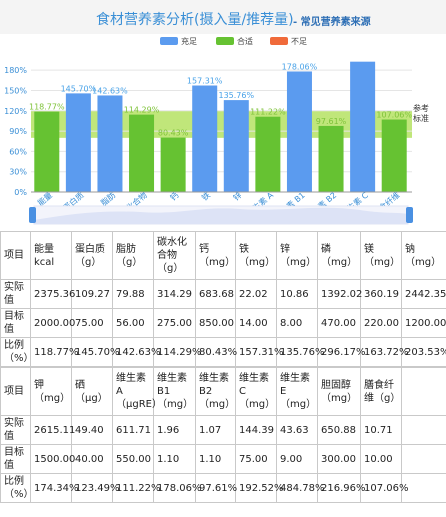 The height and width of the screenshot is (517, 446). Describe the element at coordinates (423, 391) in the screenshot. I see `column-header` at that location.